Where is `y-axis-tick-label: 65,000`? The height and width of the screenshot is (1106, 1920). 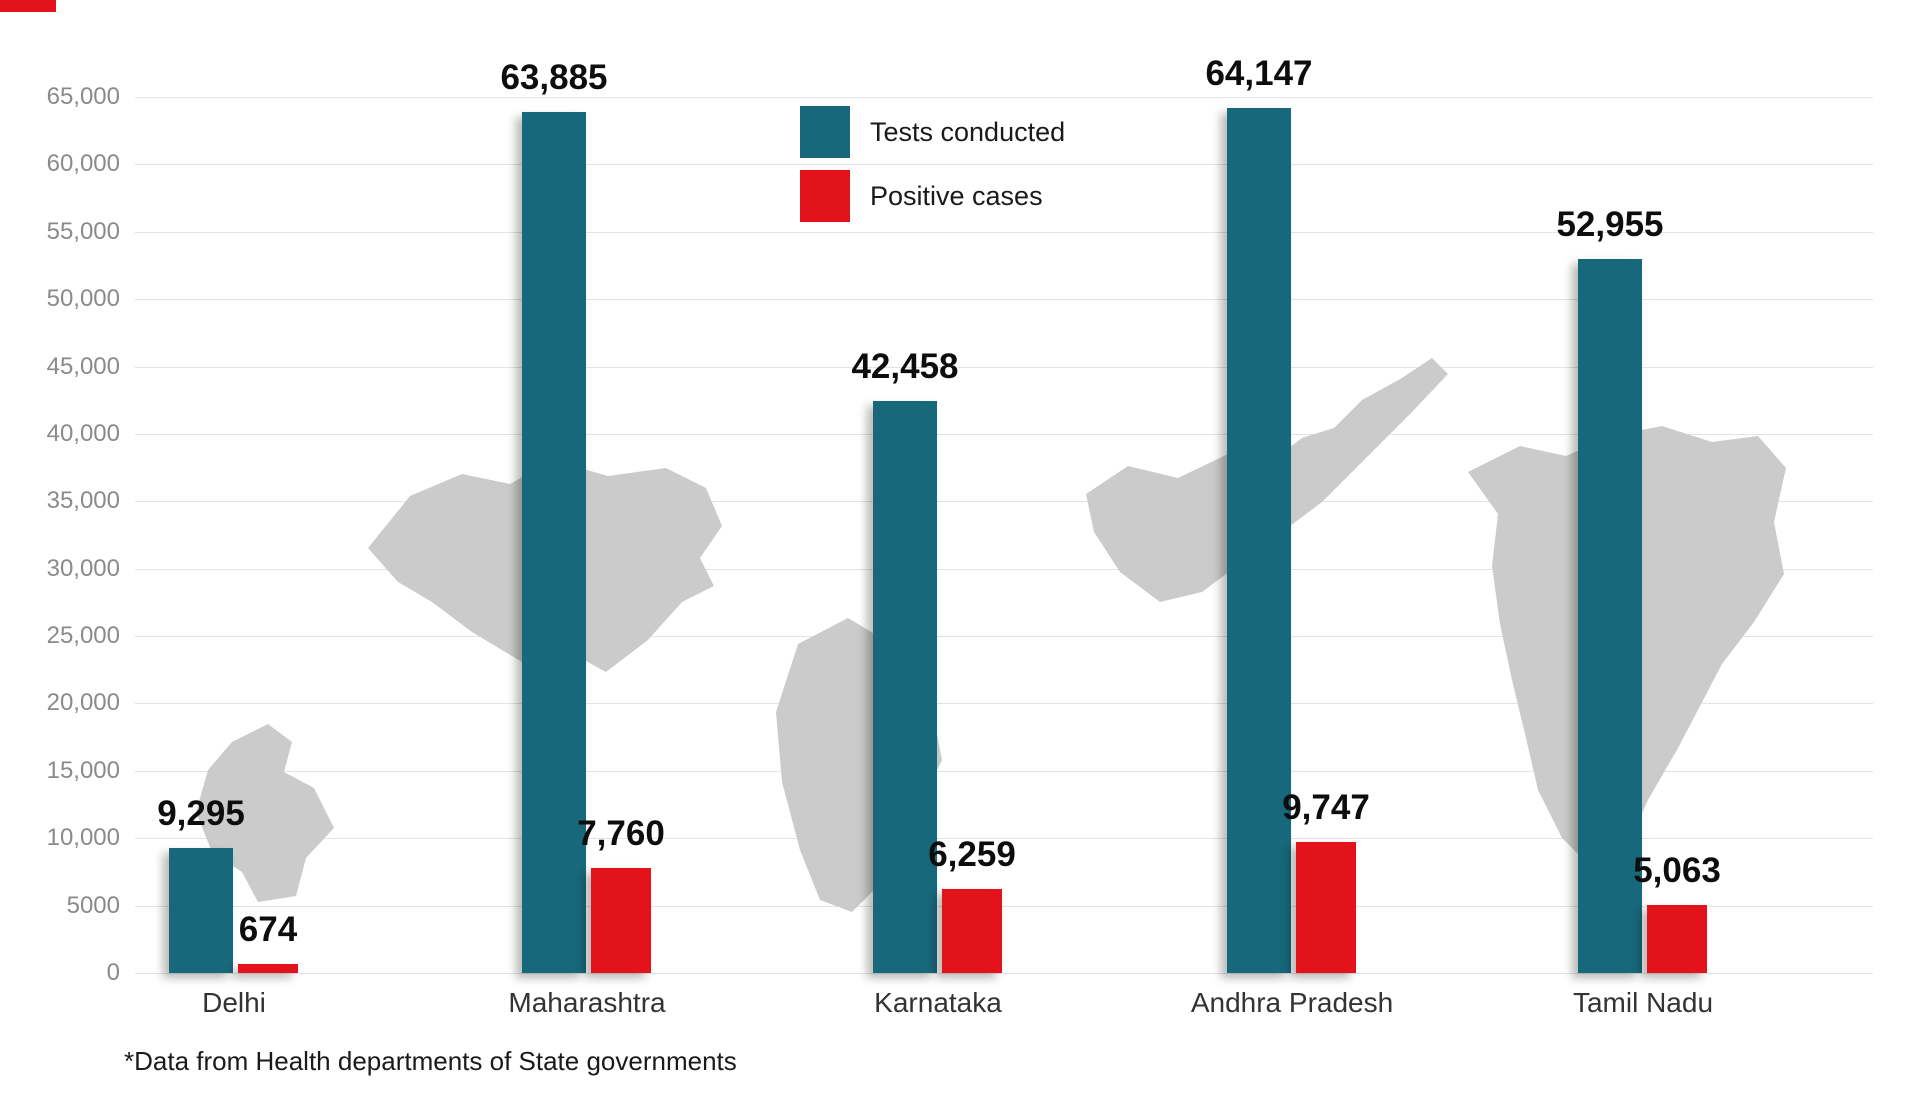 y-axis-tick-label: 65,000 is located at coordinates (83, 96).